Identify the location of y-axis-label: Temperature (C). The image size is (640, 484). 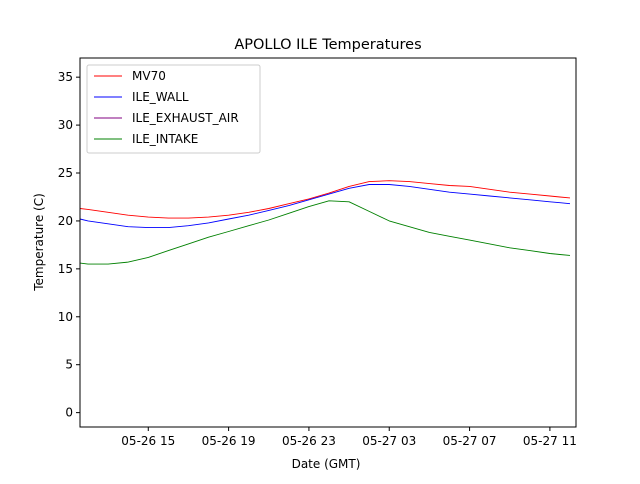
(39, 242).